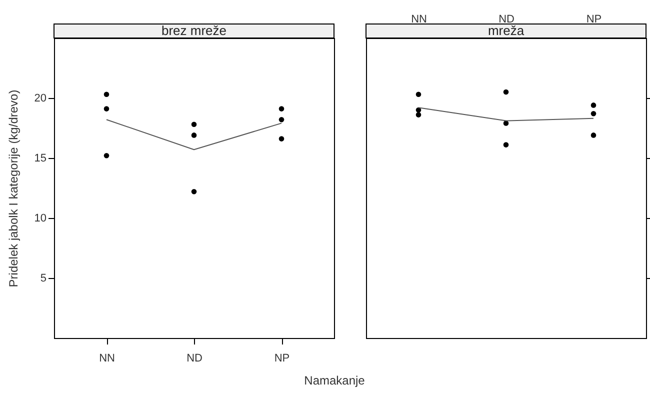 This screenshot has width=650, height=419. Describe the element at coordinates (40, 158) in the screenshot. I see `y-tick-label: 15` at that location.